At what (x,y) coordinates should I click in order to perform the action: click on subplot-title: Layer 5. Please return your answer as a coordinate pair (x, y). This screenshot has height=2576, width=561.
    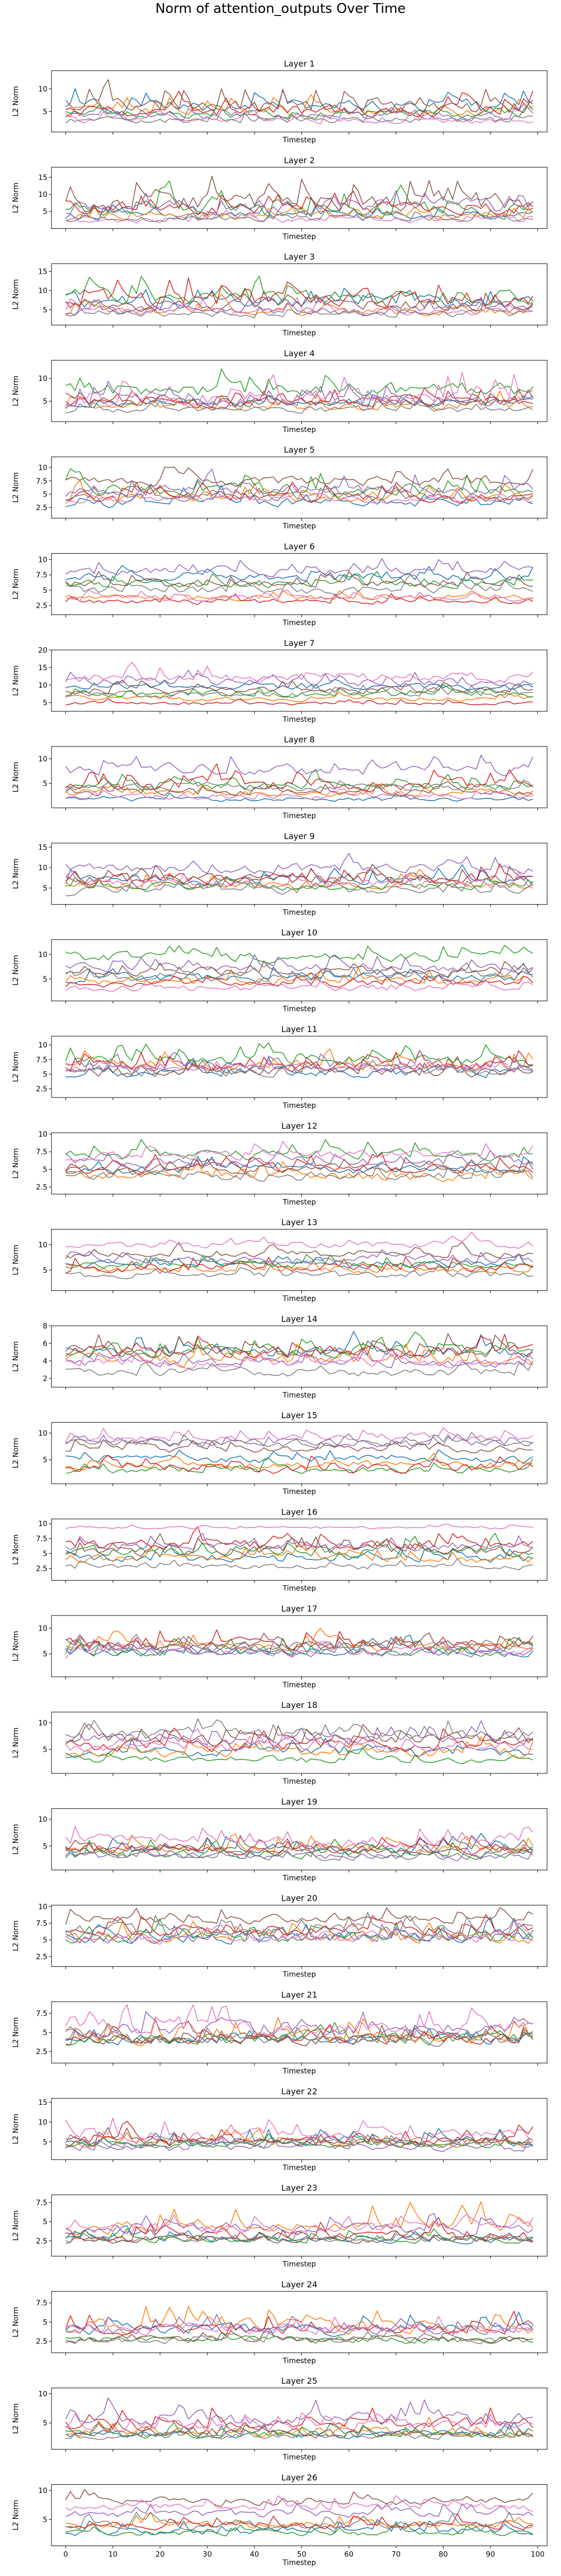
    Looking at the image, I should click on (299, 450).